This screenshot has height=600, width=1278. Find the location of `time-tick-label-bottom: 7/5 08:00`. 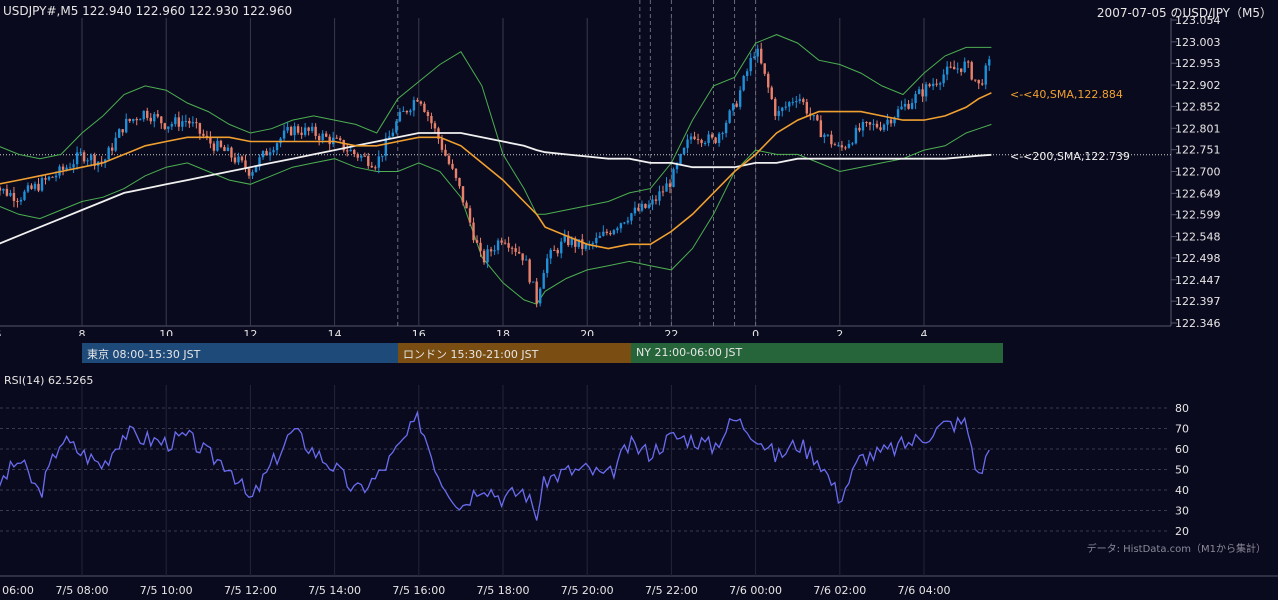

time-tick-label-bottom: 7/5 08:00 is located at coordinates (82, 589).